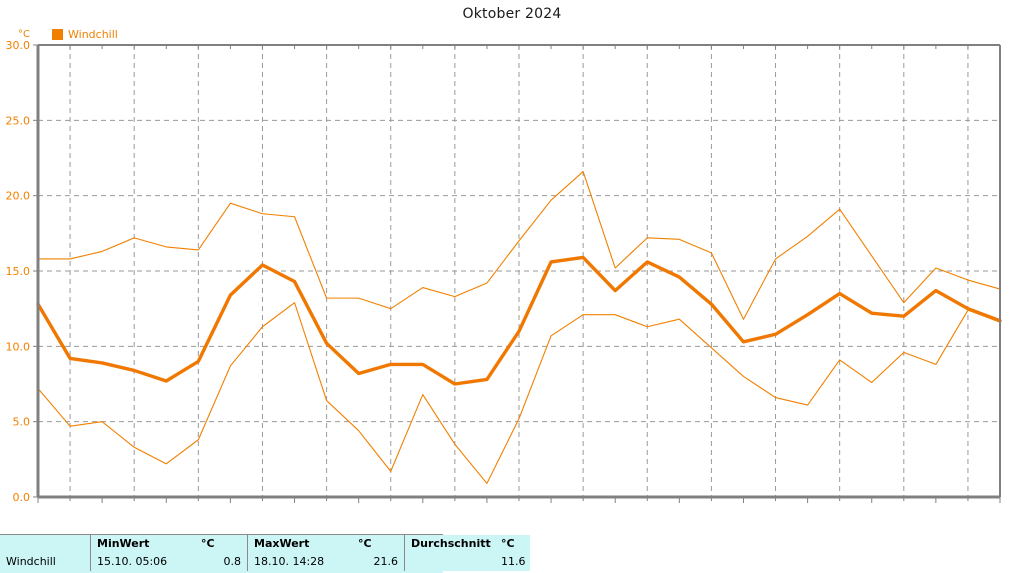 The height and width of the screenshot is (573, 1024). What do you see at coordinates (449, 544) in the screenshot?
I see `header-avg-label: Durchschnitt` at bounding box center [449, 544].